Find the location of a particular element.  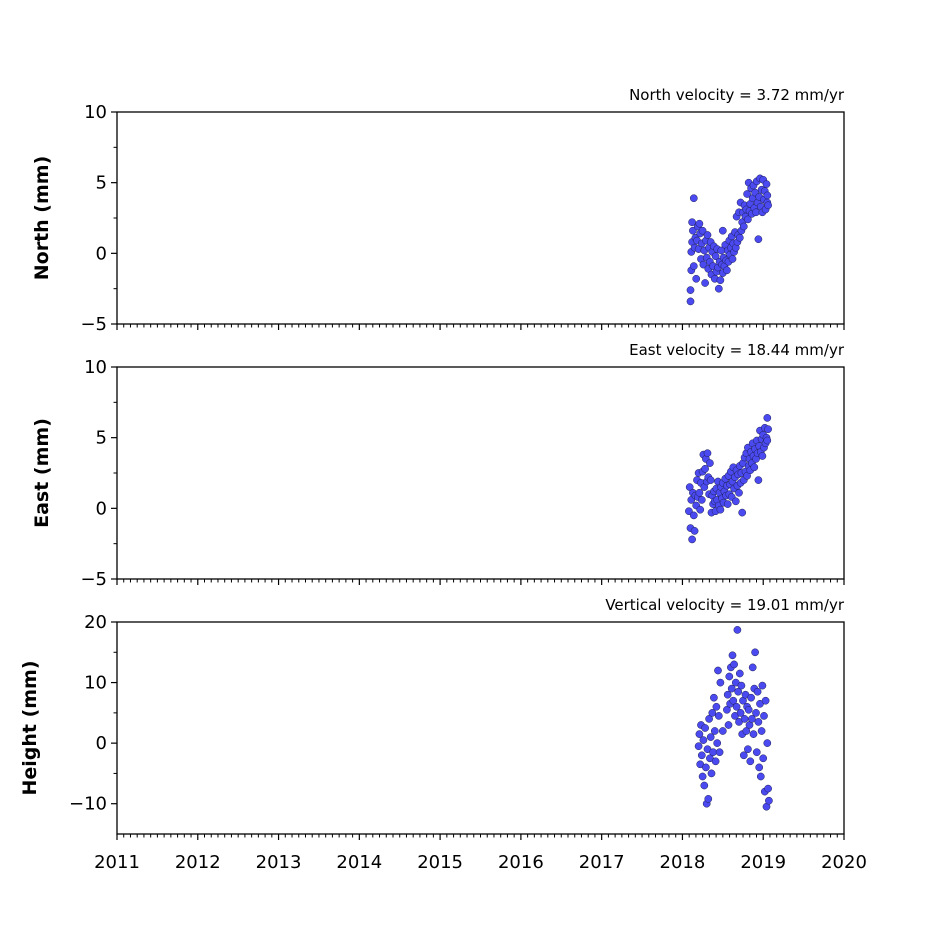

y-axis-label: North (mm) is located at coordinates (42, 218).